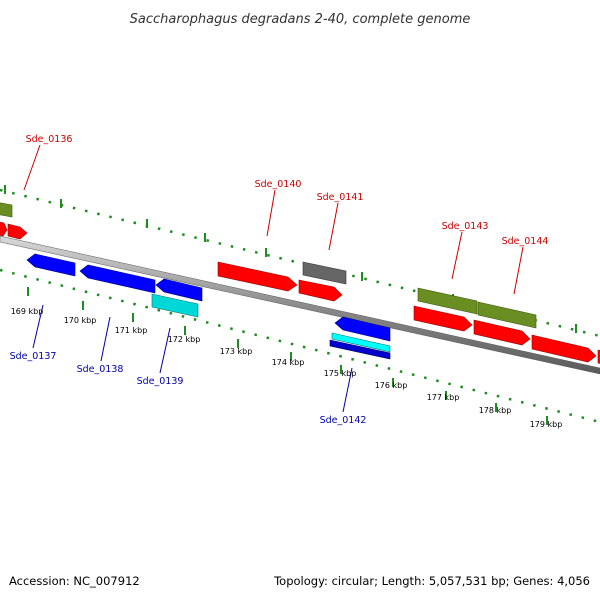 Image resolution: width=600 pixels, height=600 pixels. I want to click on tick-label-175: 175 kbp, so click(340, 373).